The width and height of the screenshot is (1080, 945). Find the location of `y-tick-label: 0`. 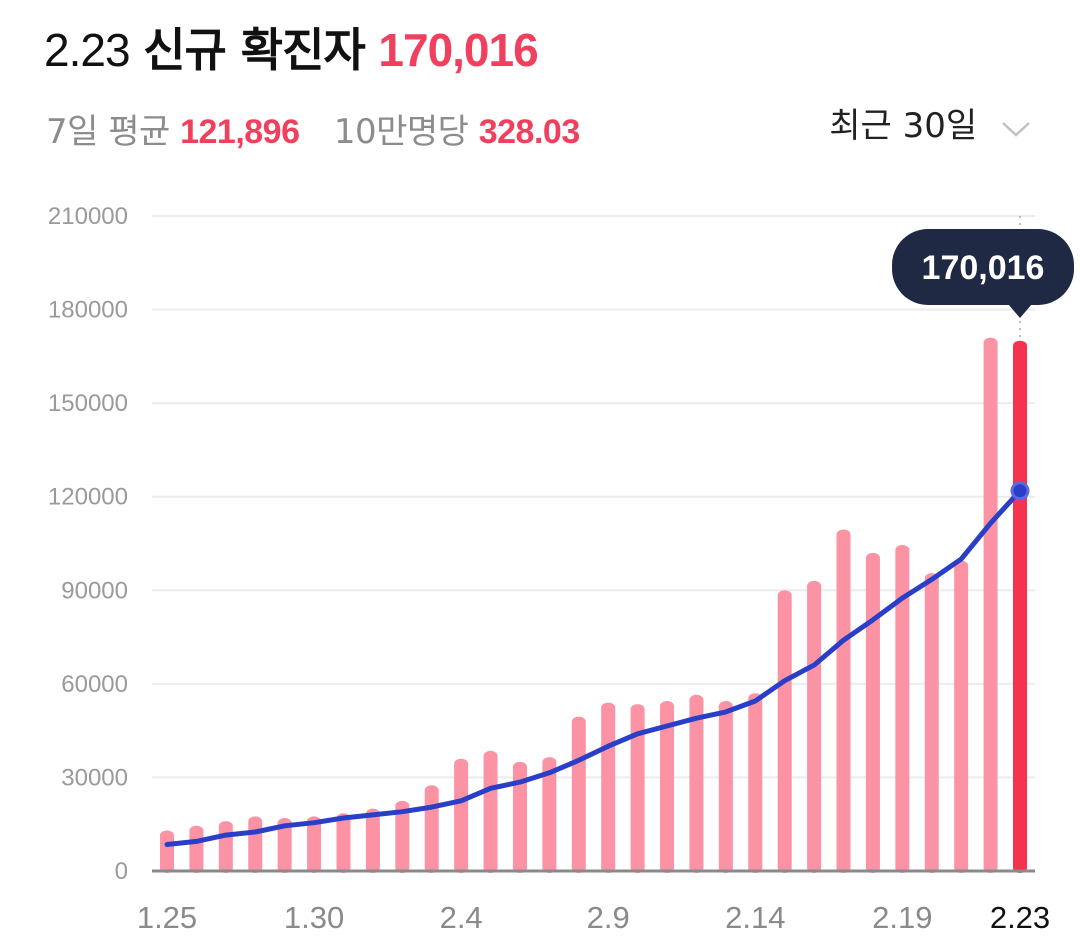

y-tick-label: 0 is located at coordinates (121, 871).